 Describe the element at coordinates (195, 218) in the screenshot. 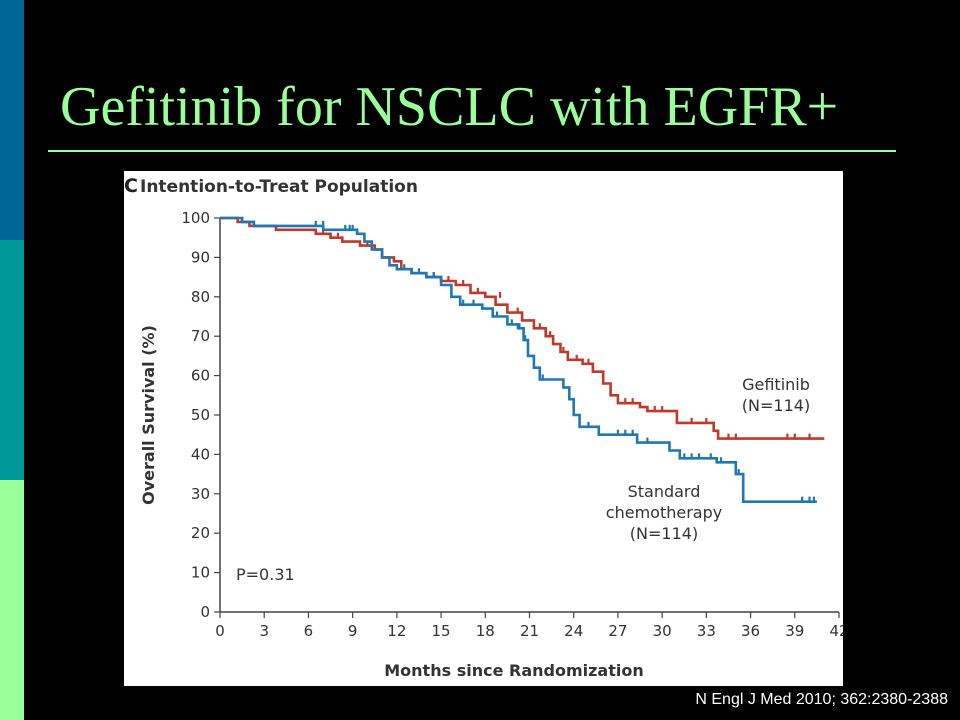

I see `y-tick-label: 100` at that location.